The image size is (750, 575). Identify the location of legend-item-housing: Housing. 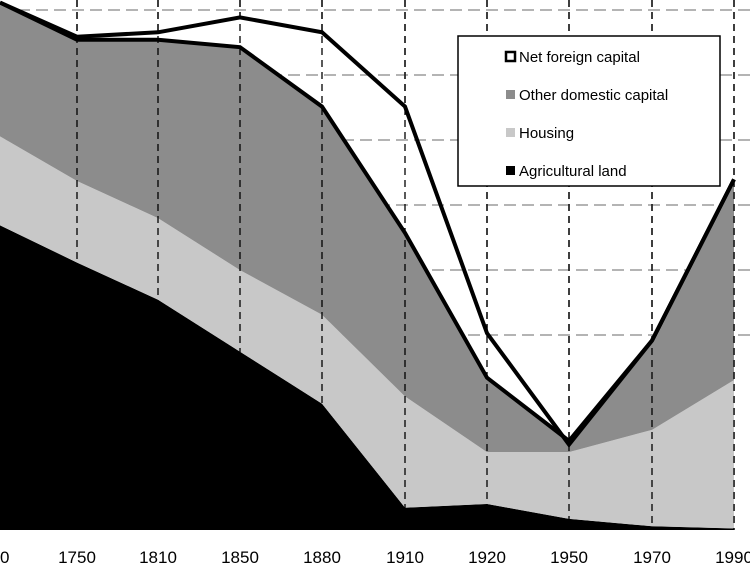
(540, 133).